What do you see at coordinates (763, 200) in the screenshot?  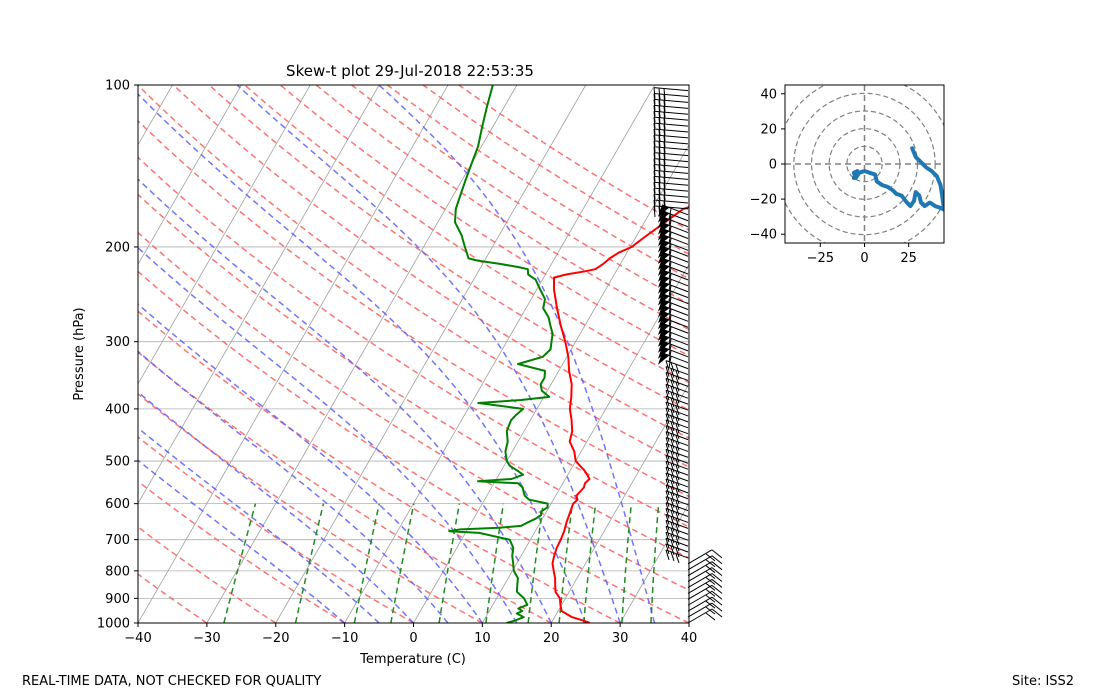 I see `hodo-y-tick-label: −20` at bounding box center [763, 200].